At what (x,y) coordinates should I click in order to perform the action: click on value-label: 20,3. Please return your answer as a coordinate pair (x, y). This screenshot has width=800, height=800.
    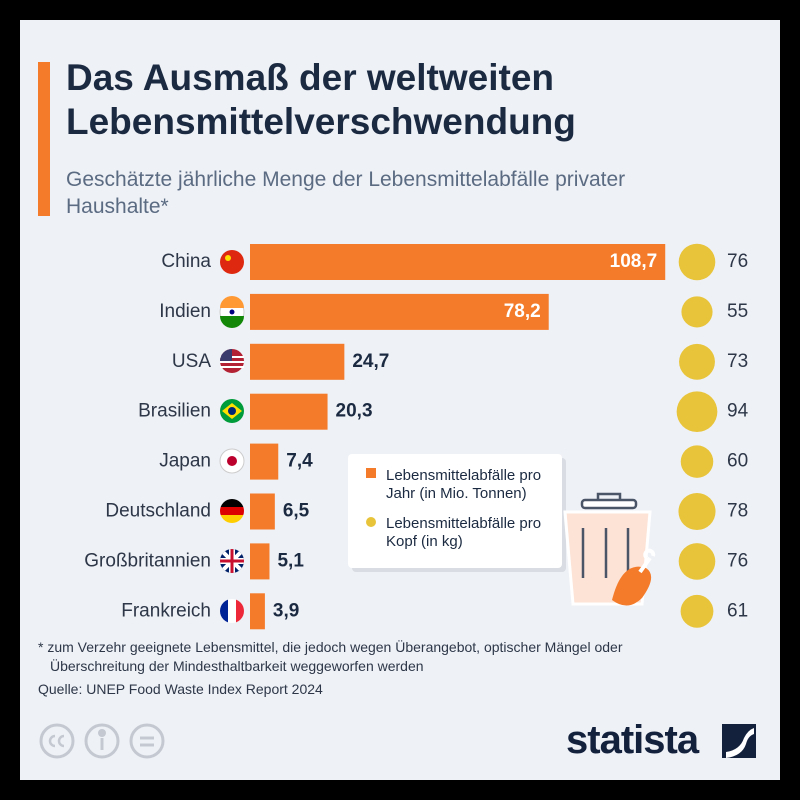
    Looking at the image, I should click on (354, 411).